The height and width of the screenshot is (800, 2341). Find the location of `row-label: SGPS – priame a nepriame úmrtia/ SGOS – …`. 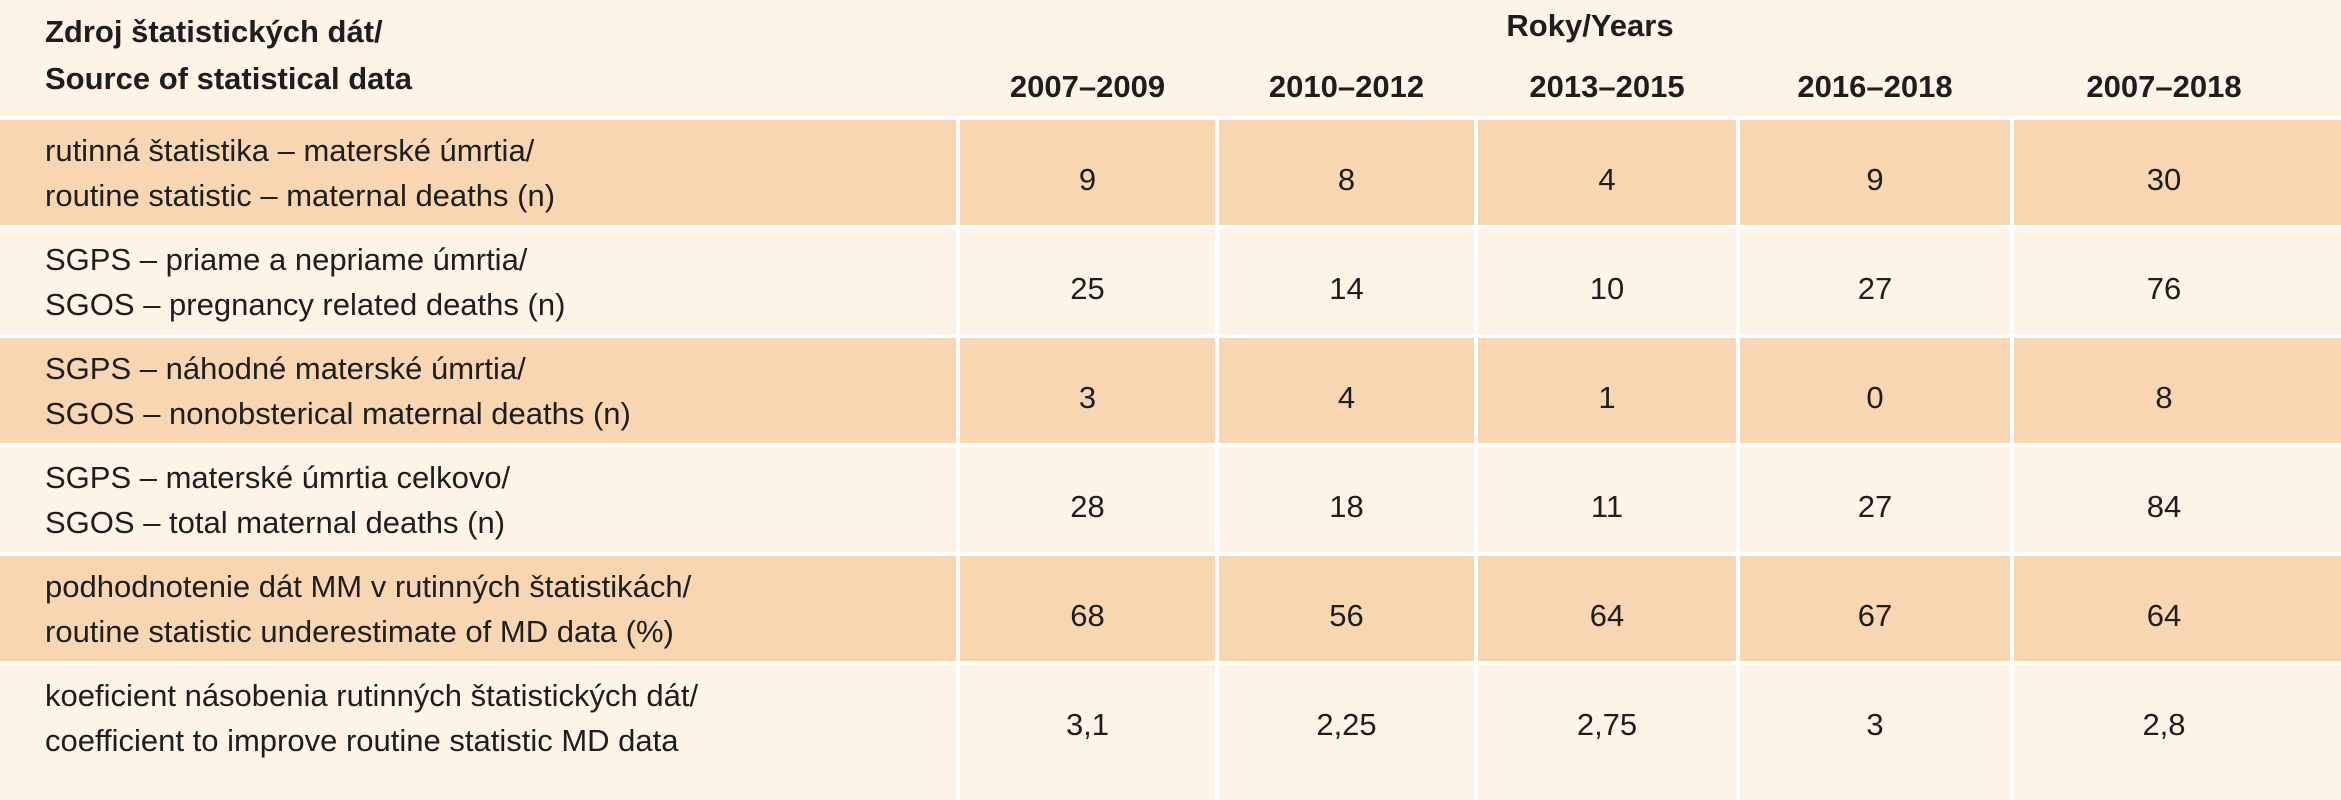

row-label: SGPS – priame a nepriame úmrtia/ SGOS – … is located at coordinates (305, 282).